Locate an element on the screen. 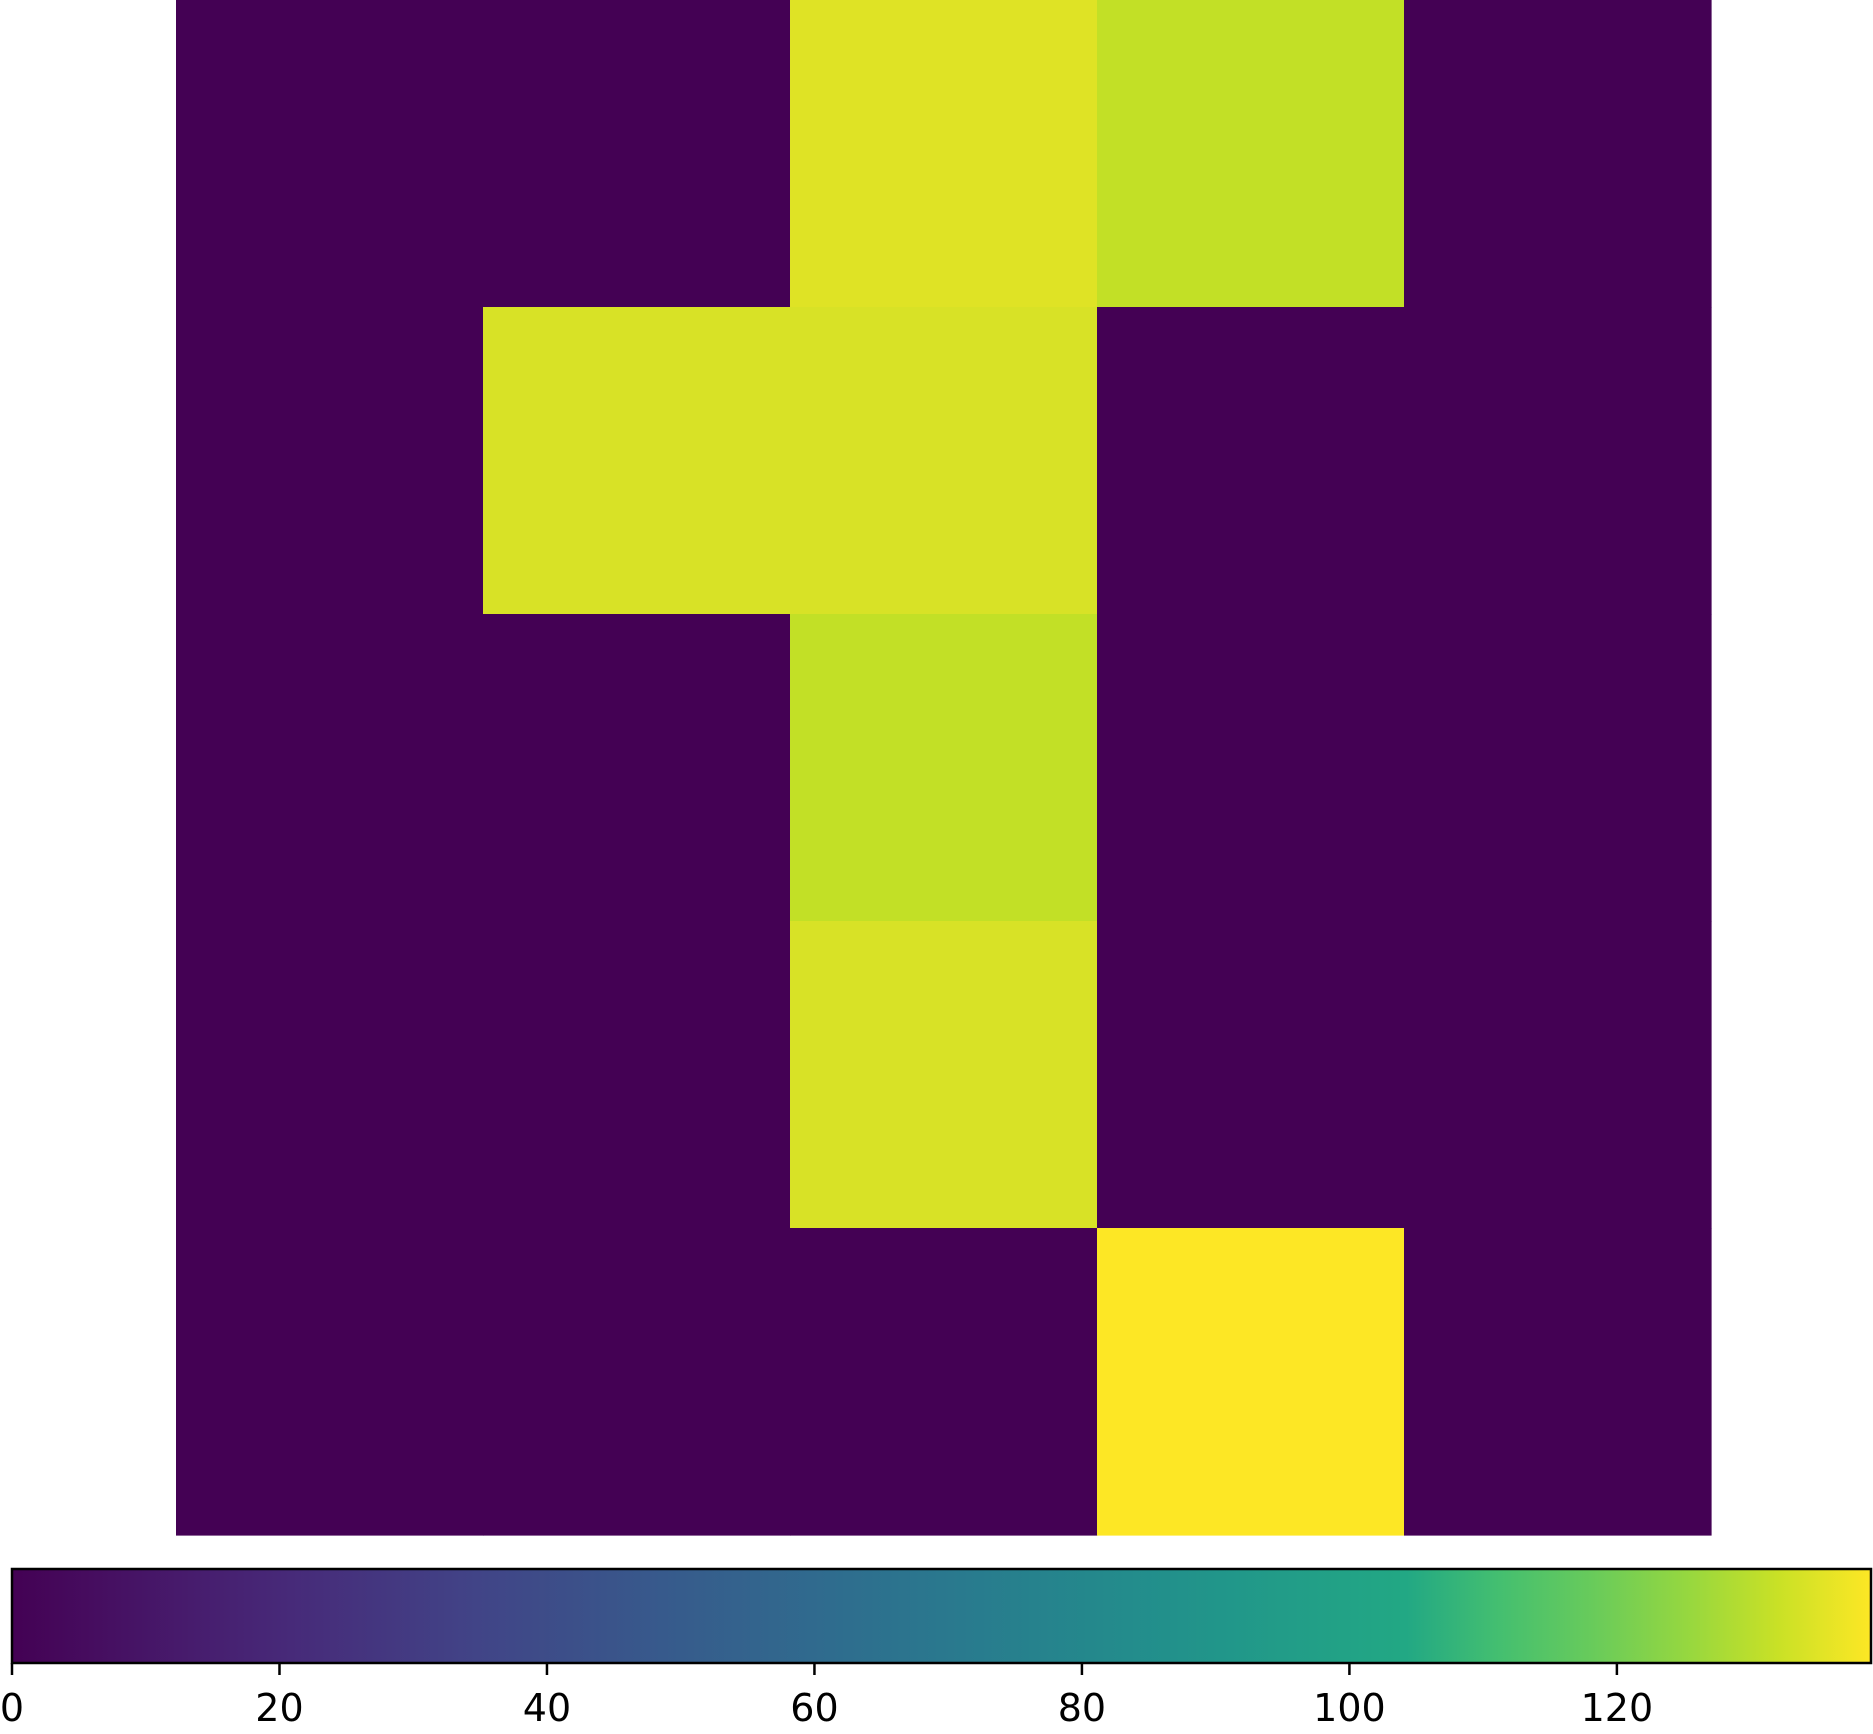  heatmap-cell-r2-c2 is located at coordinates (944, 768).